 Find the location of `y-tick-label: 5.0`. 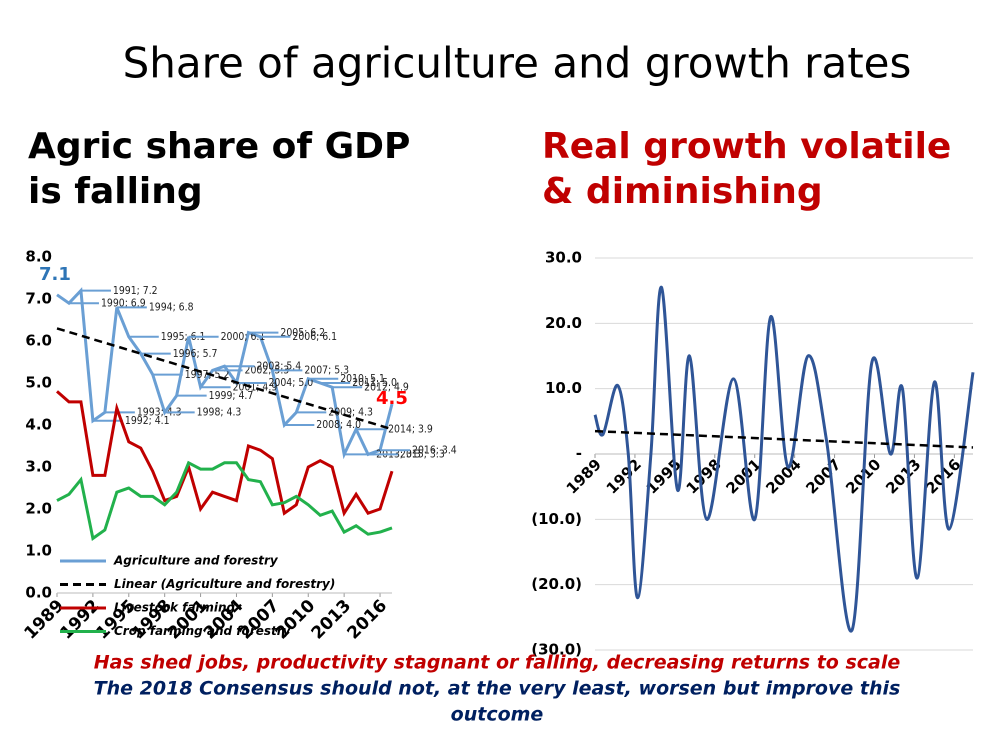

y-tick-label: 5.0 is located at coordinates (38, 383).